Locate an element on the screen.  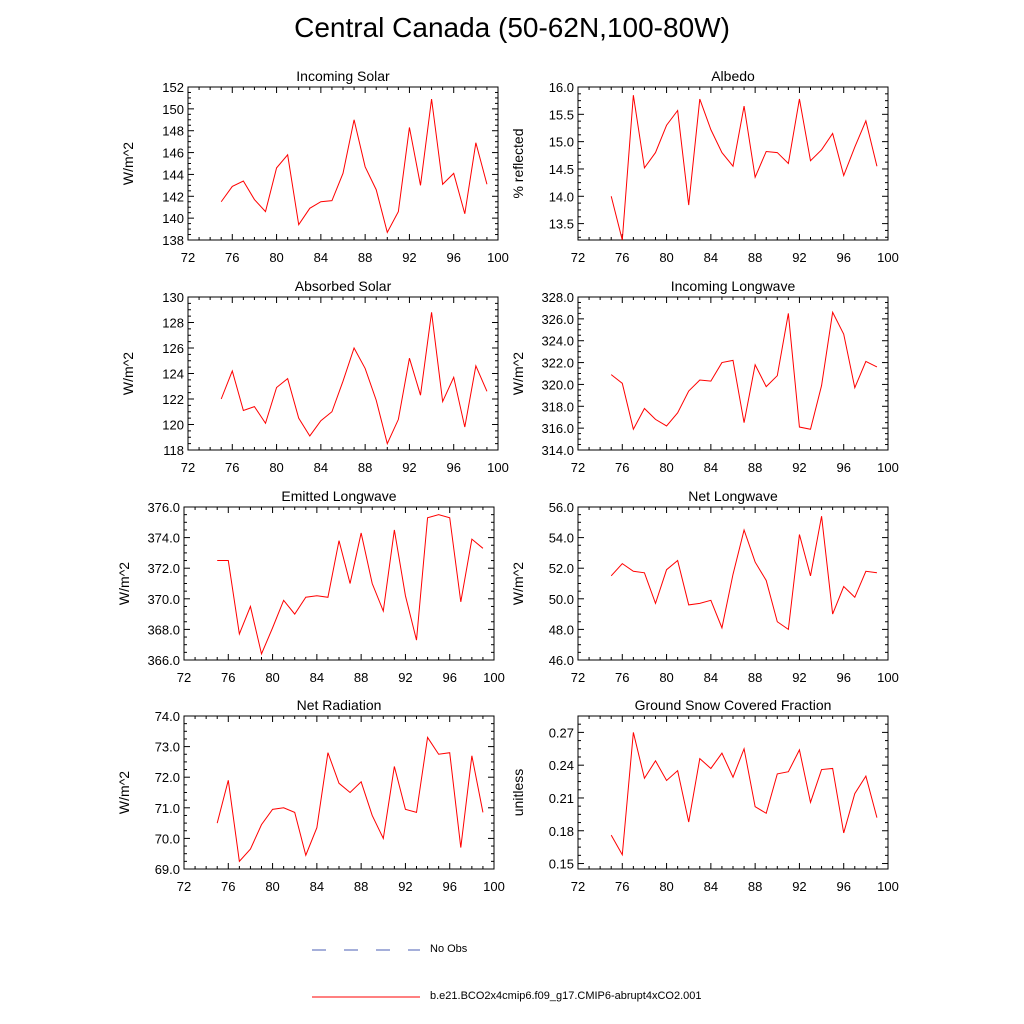
y-tick-label: 15.0 is located at coordinates (561, 142).